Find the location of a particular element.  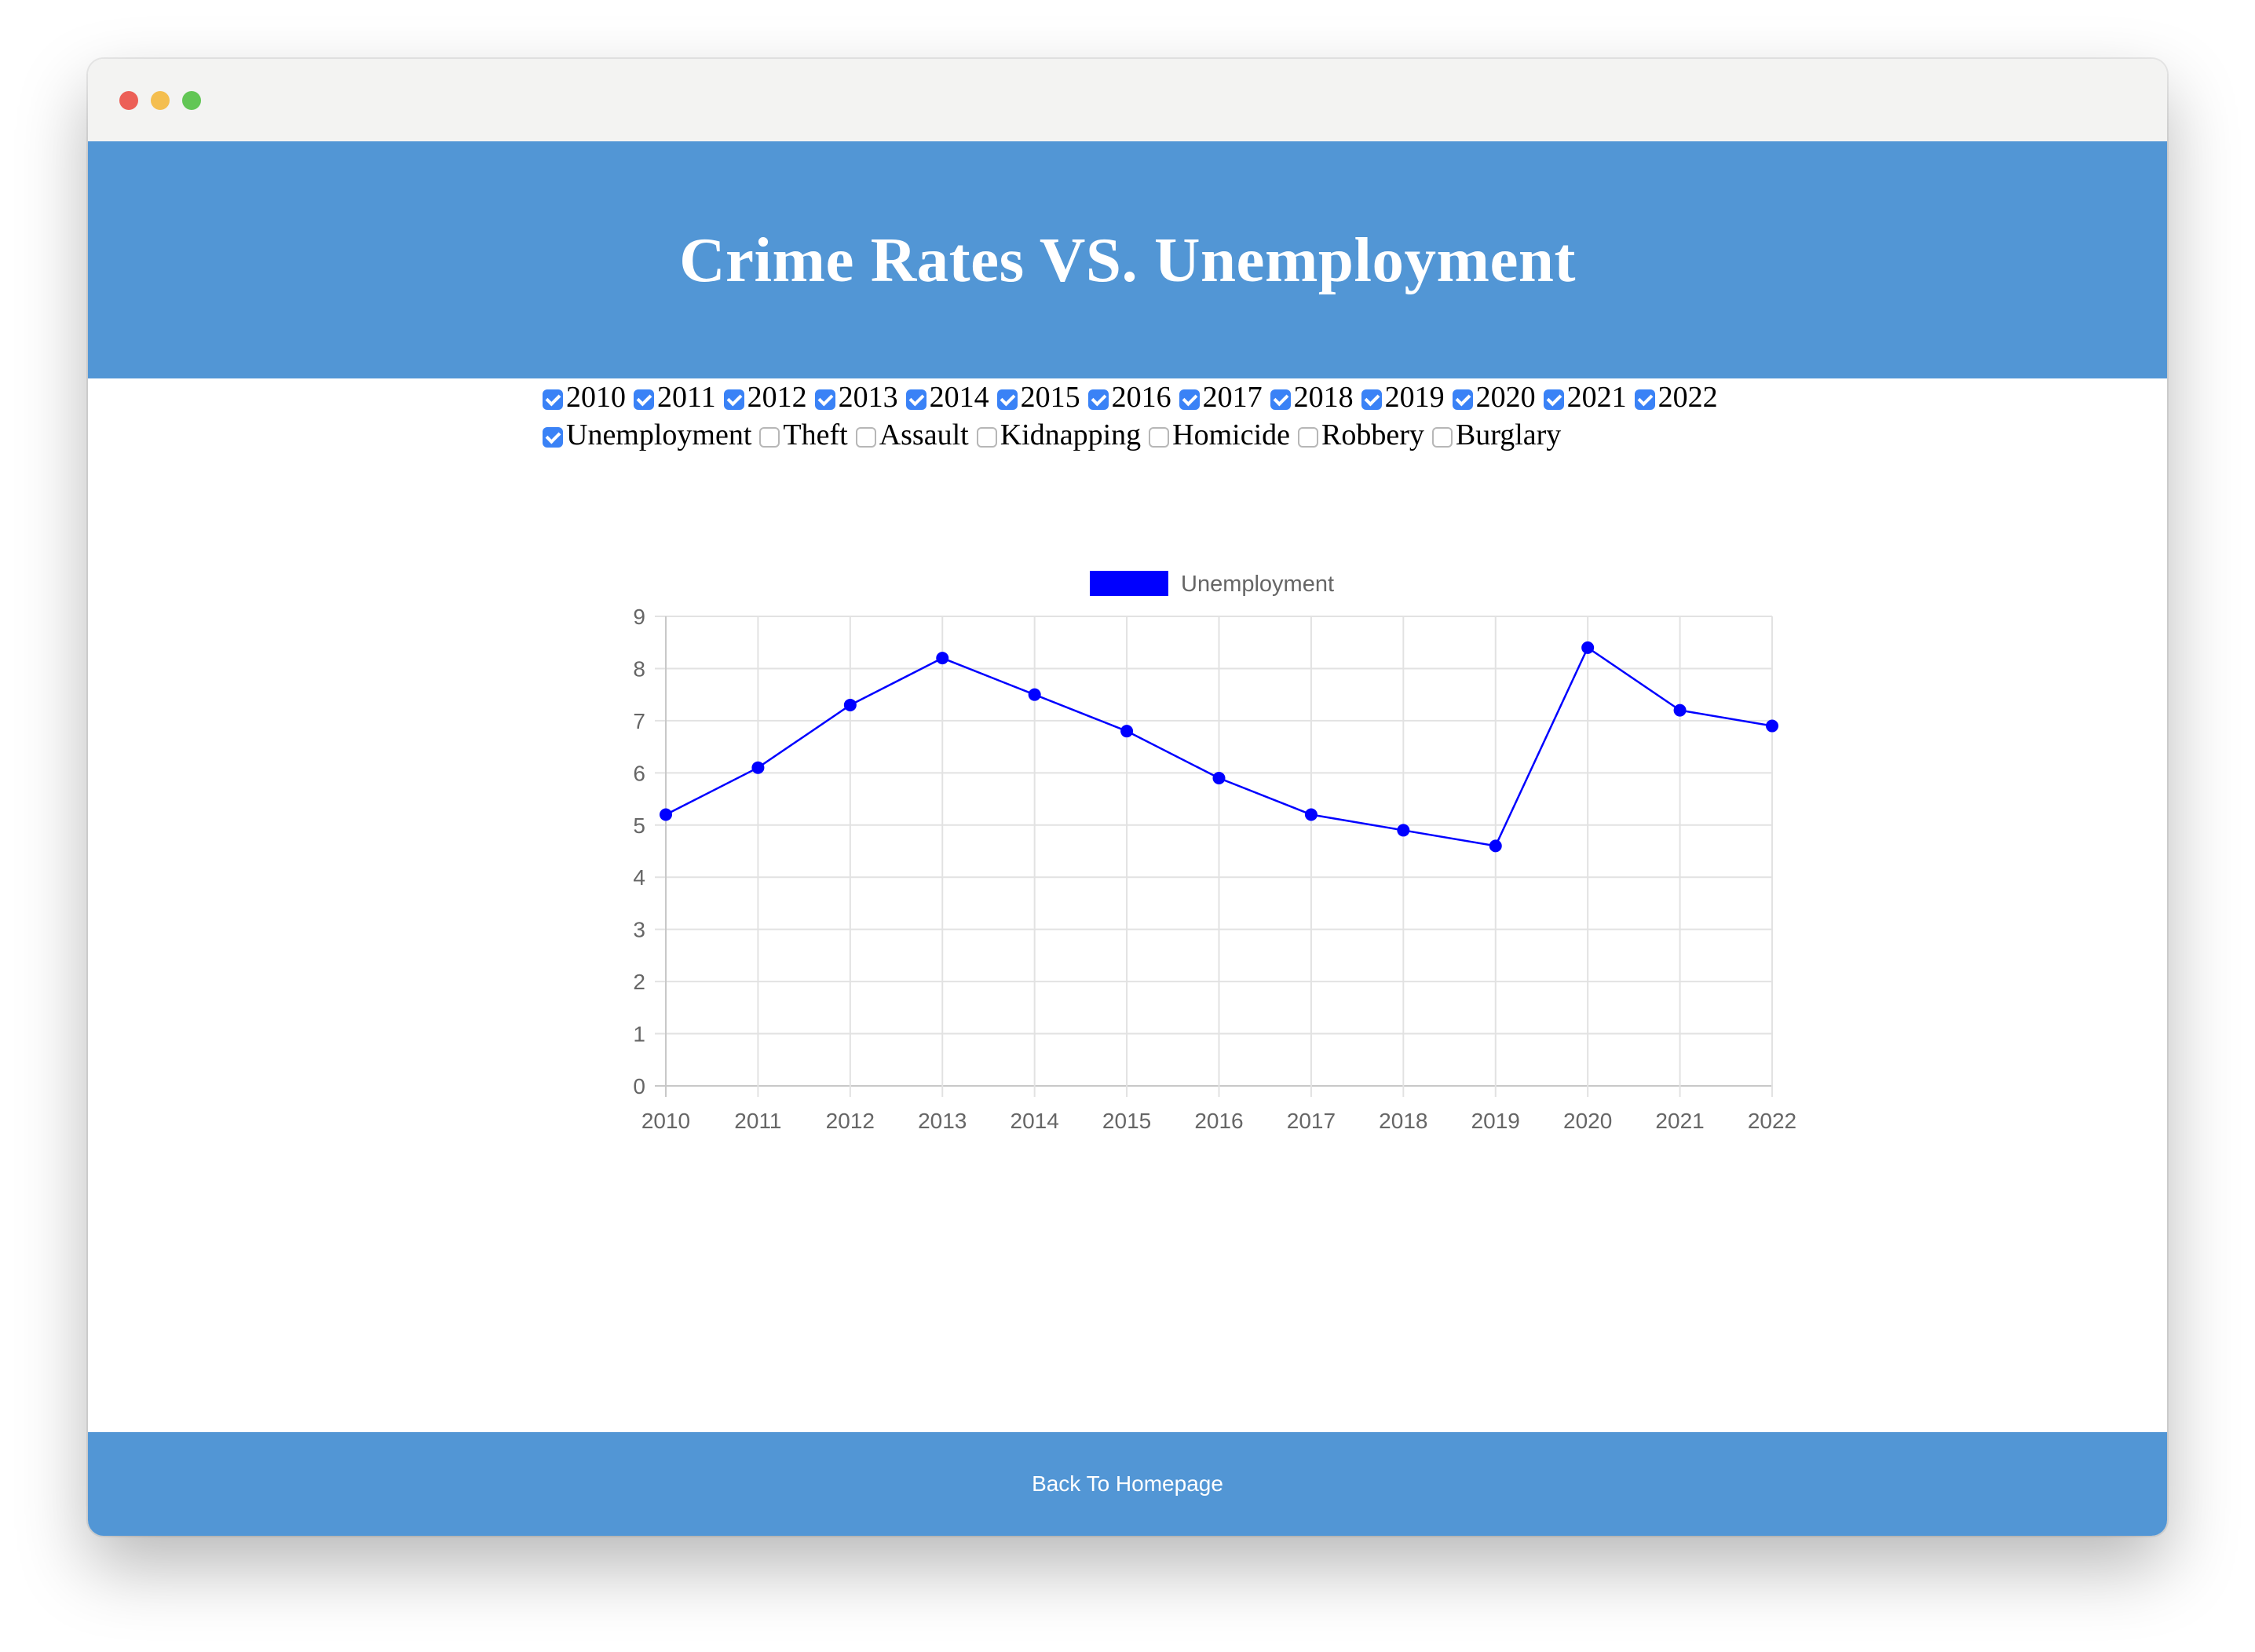

year-filter-2020: 2020 is located at coordinates (1492, 397).